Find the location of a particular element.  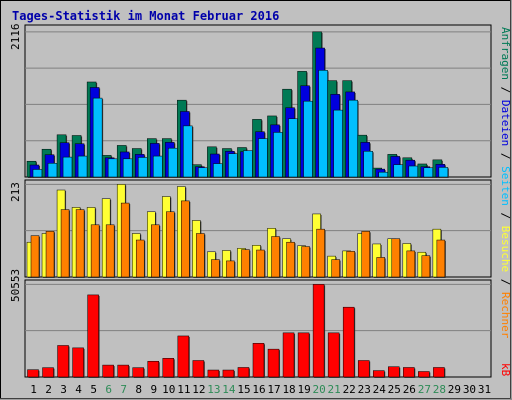

legend-bottom: kB is located at coordinates (505, 370).